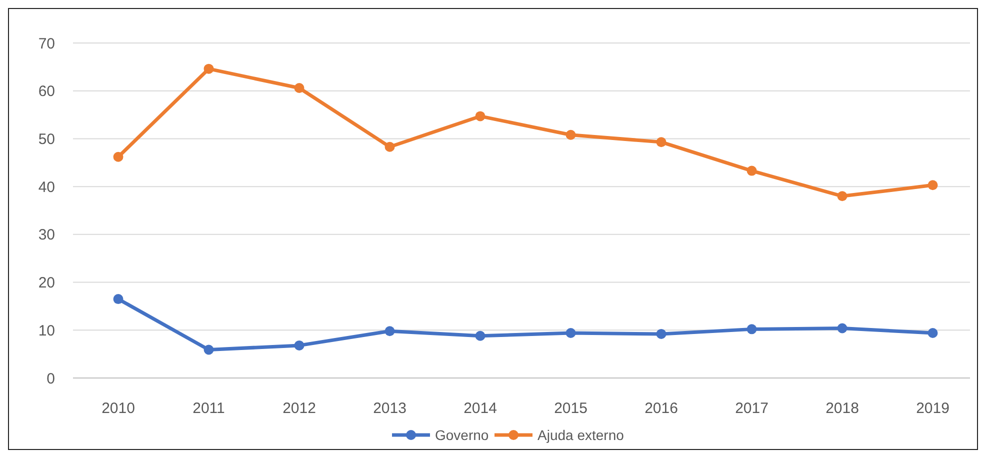  What do you see at coordinates (389, 408) in the screenshot?
I see `x-tick-label: 2013` at bounding box center [389, 408].